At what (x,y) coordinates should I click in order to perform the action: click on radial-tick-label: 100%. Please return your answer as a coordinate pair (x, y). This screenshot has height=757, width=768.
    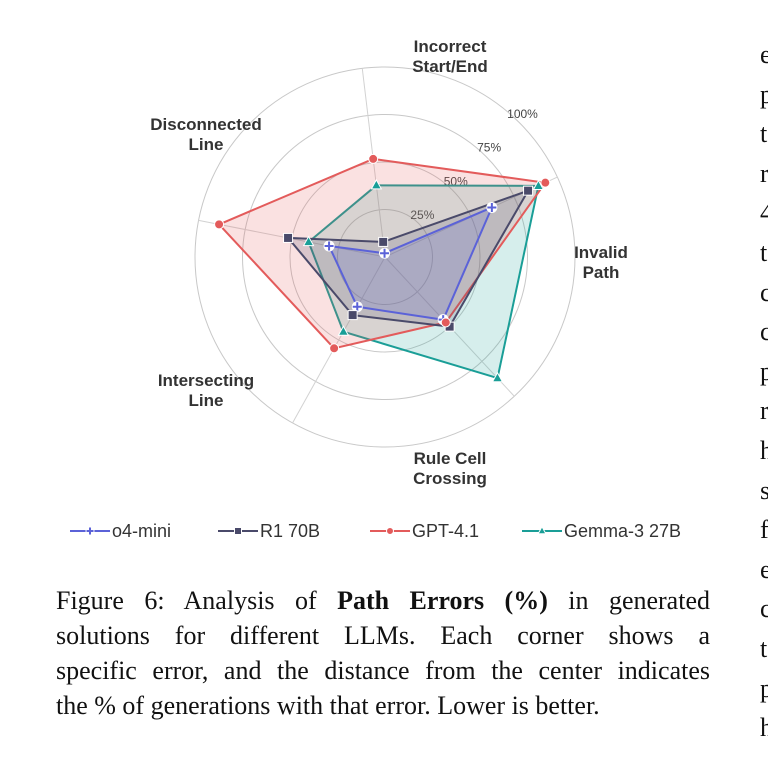
    Looking at the image, I should click on (522, 114).